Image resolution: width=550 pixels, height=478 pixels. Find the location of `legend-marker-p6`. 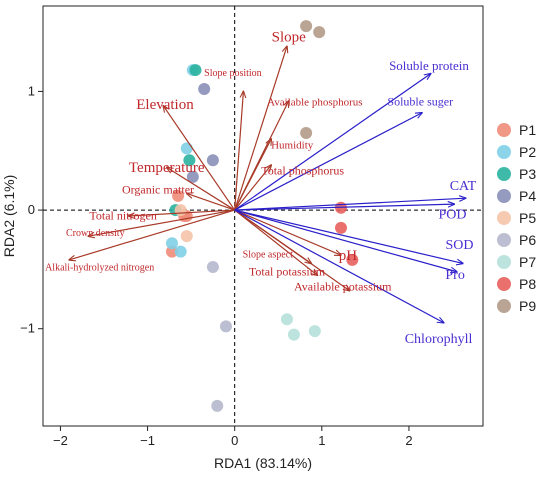

legend-marker-p6 is located at coordinates (504, 240).